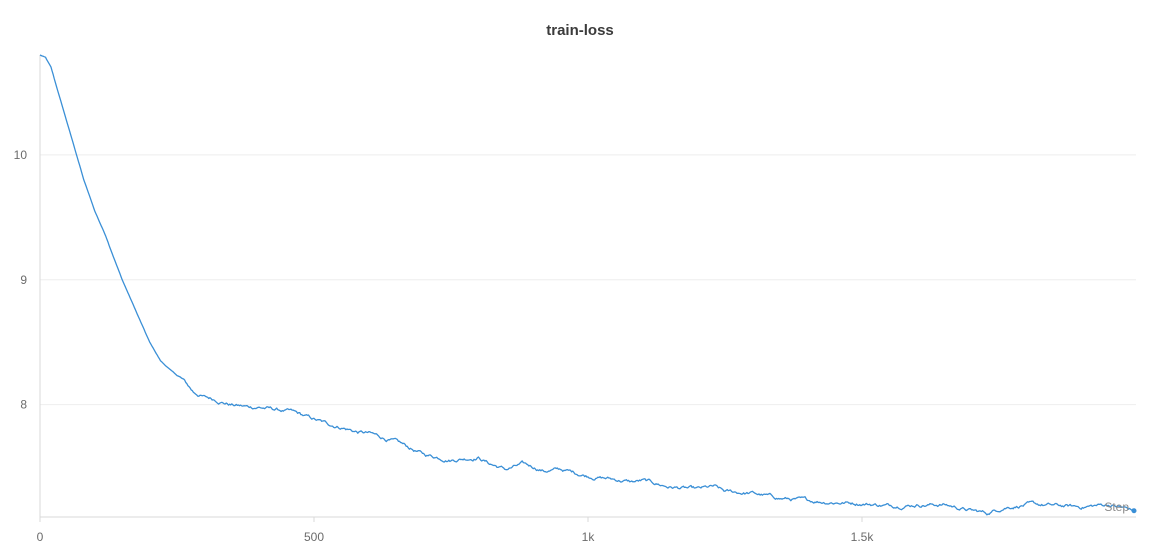 This screenshot has width=1153, height=555. What do you see at coordinates (863, 537) in the screenshot?
I see `x-tick-label: 1.5k` at bounding box center [863, 537].